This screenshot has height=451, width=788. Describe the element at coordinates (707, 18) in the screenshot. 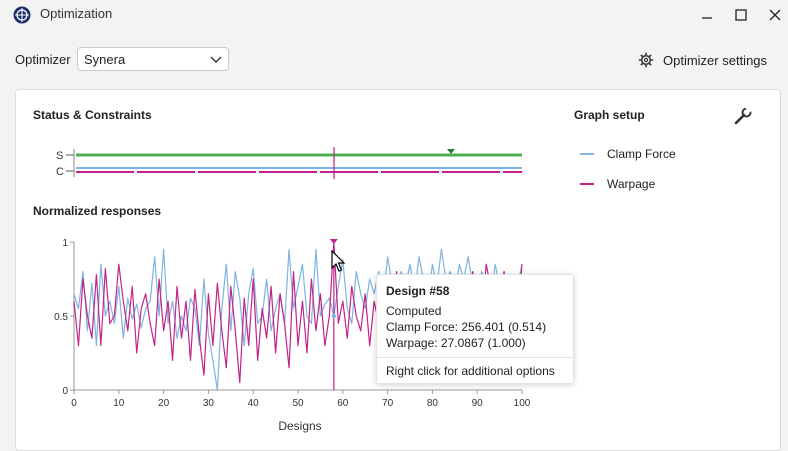

I see `minimize-icon` at that location.